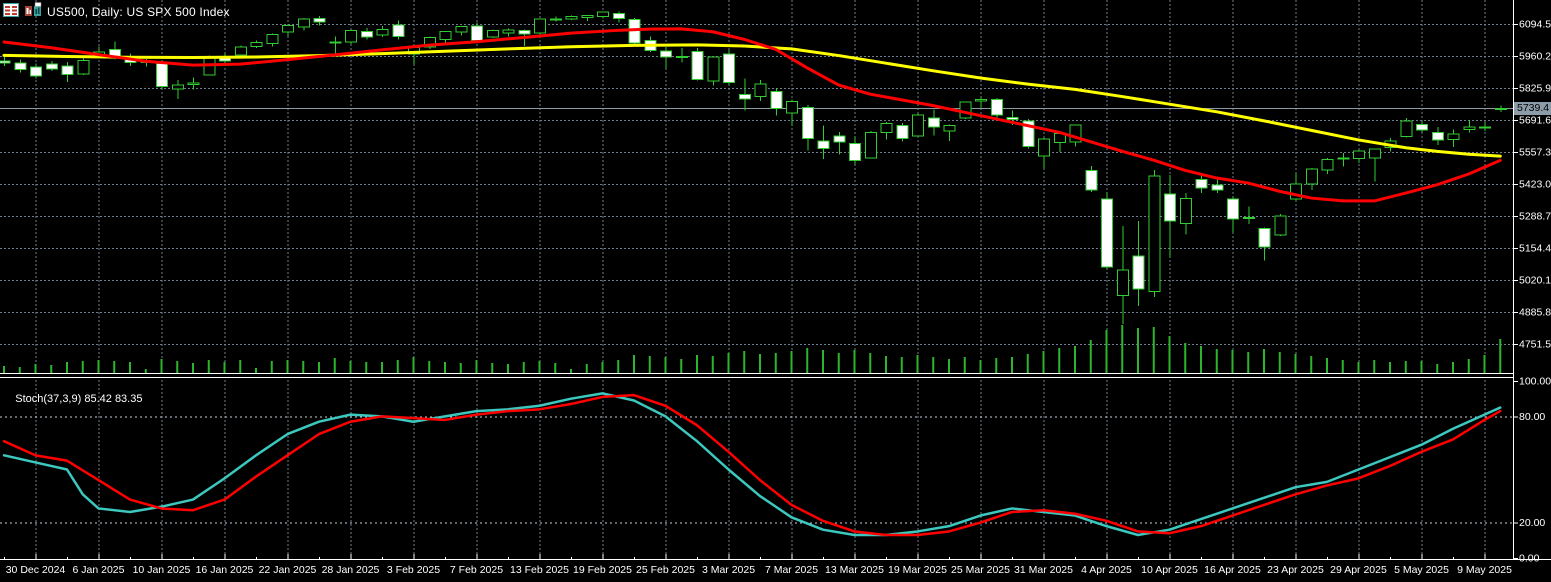  Describe the element at coordinates (791, 570) in the screenshot. I see `date-tick-label: 7 Mar 2025` at that location.